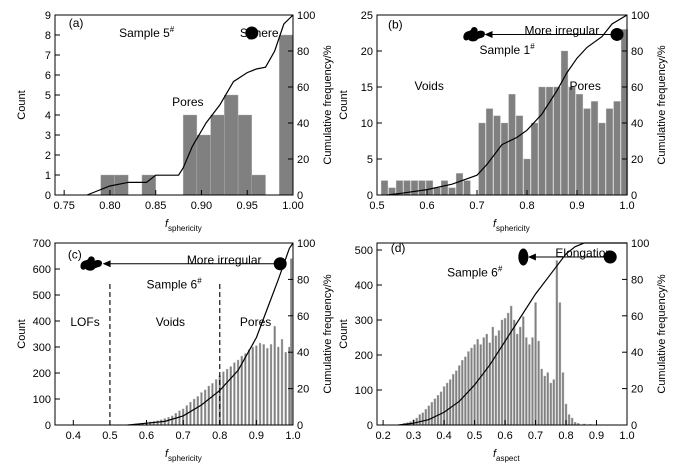 The image size is (686, 469). What do you see at coordinates (303, 88) in the screenshot?
I see `y2-tick-label: 60` at bounding box center [303, 88].